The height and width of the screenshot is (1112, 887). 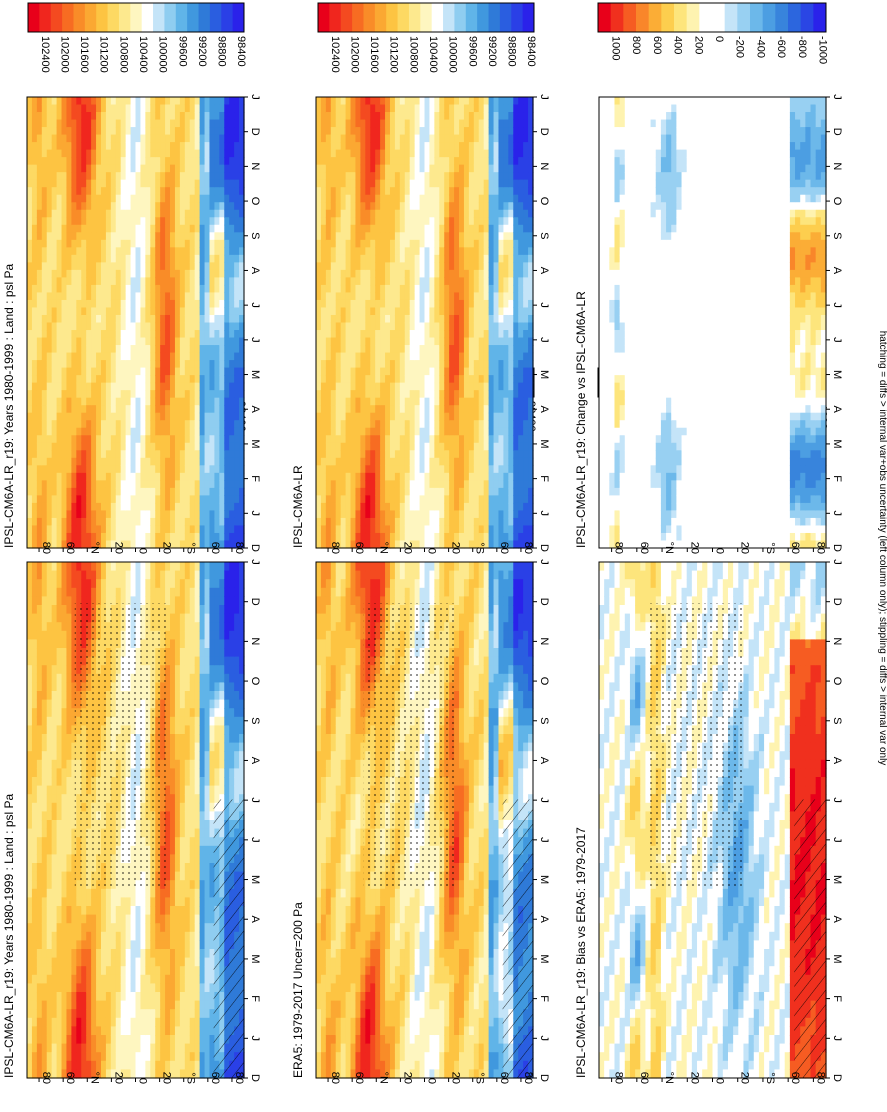 What do you see at coordinates (255, 958) in the screenshot?
I see `month-tick-label: M` at bounding box center [255, 958].